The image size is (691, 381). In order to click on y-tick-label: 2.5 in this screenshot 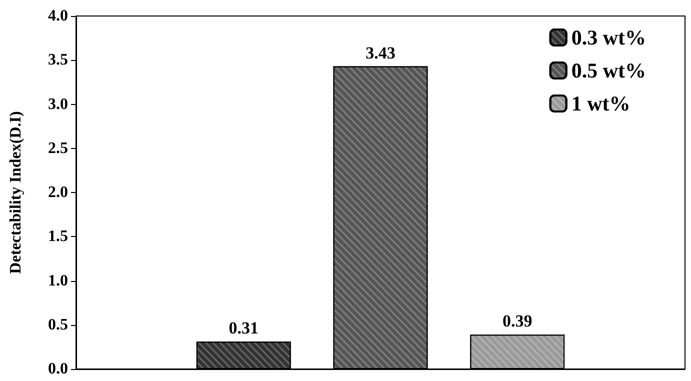, I will do `click(58, 148)`.